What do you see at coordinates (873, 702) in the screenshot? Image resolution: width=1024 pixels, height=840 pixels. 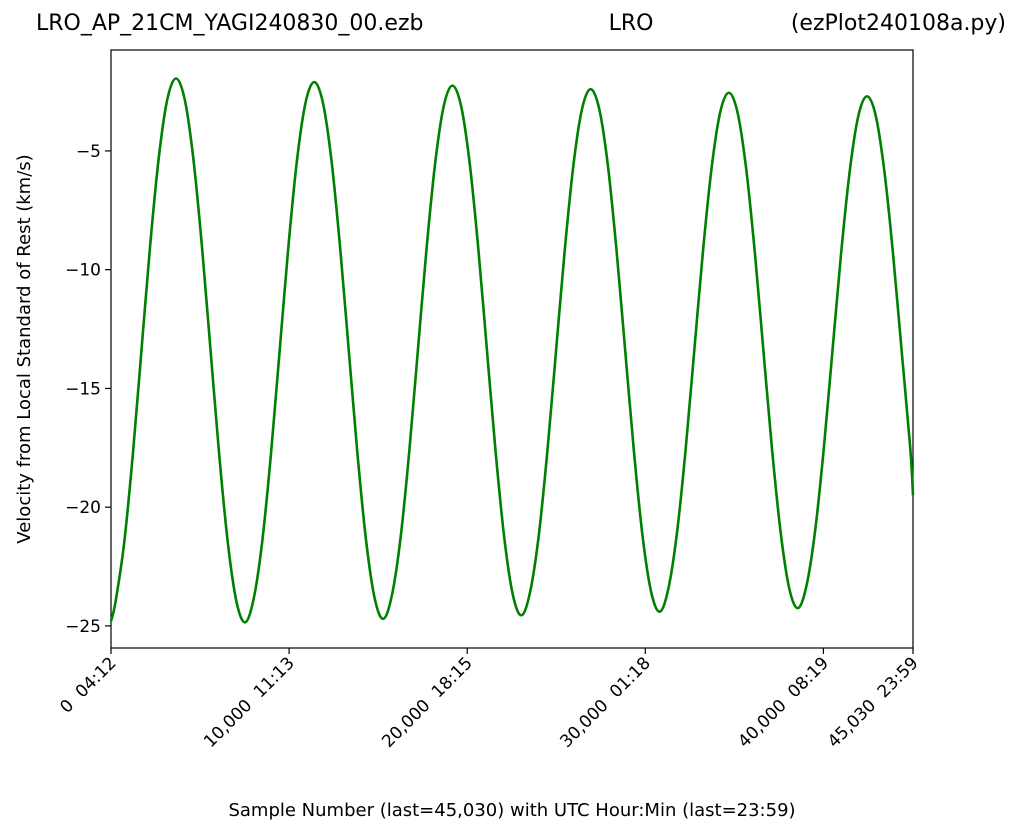 I see `x-tick-label: 45,030 23:59` at bounding box center [873, 702].